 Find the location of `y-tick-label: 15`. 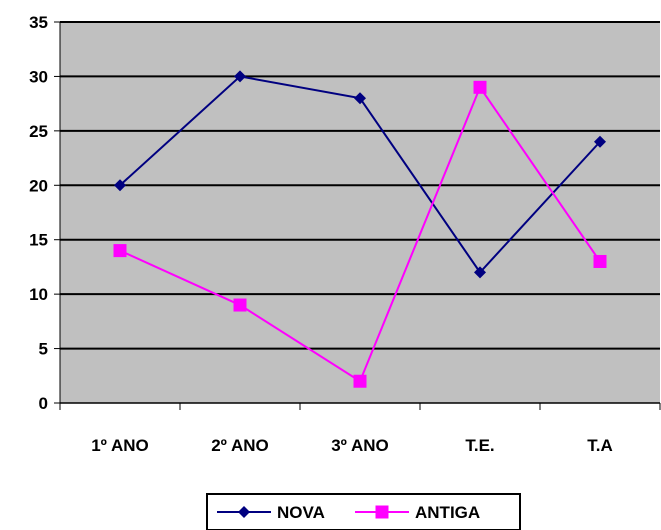

y-tick-label: 15 is located at coordinates (38, 240).